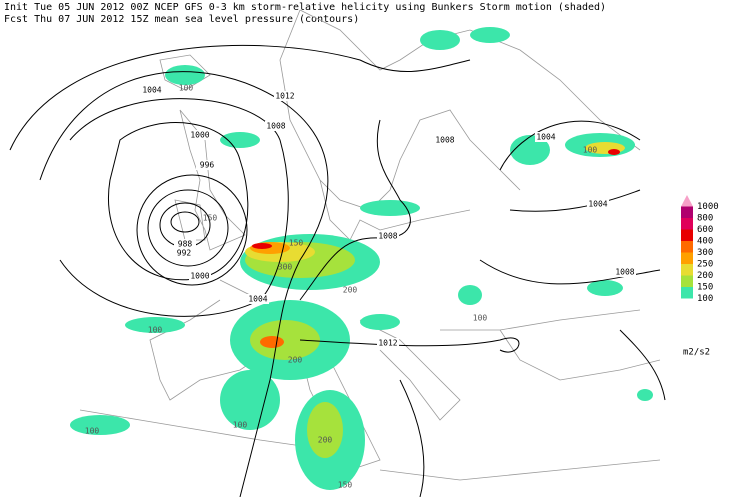 Image resolution: width=732 pixels, height=497 pixels. What do you see at coordinates (705, 253) in the screenshot?
I see `legend-label: 300` at bounding box center [705, 253].